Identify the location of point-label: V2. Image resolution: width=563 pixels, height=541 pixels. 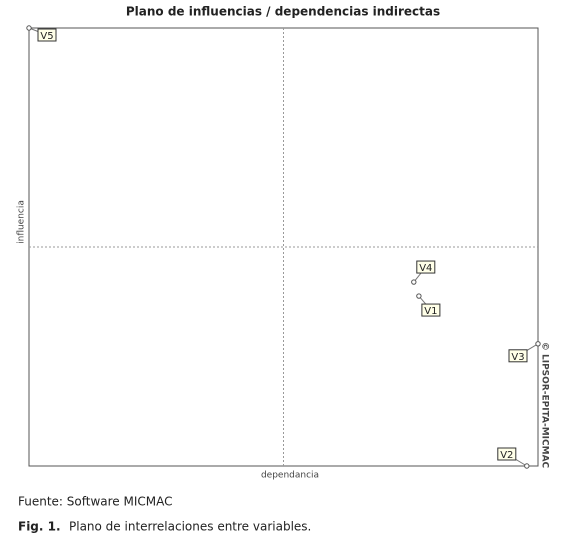
(506, 455).